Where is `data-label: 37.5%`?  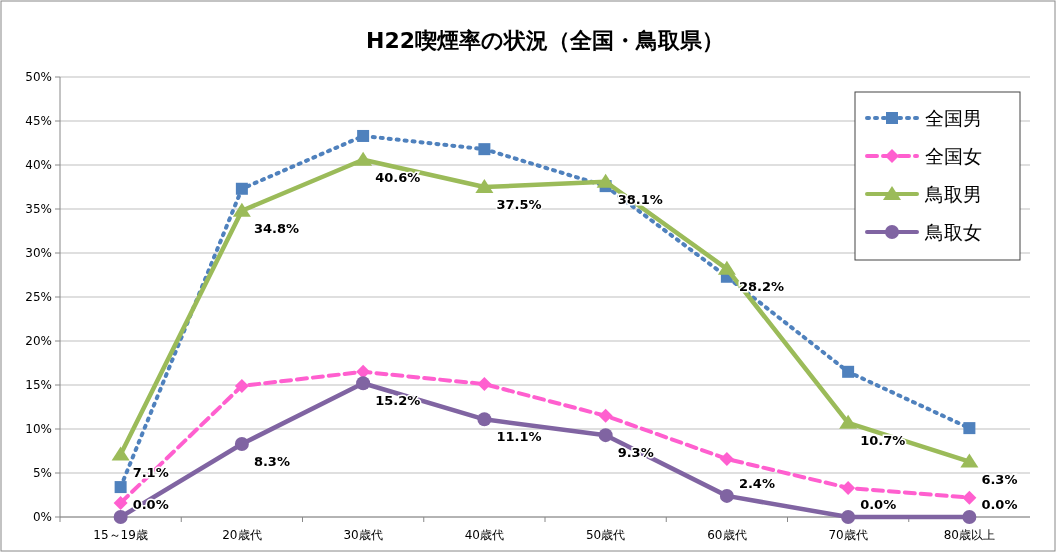 data-label: 37.5% is located at coordinates (519, 204).